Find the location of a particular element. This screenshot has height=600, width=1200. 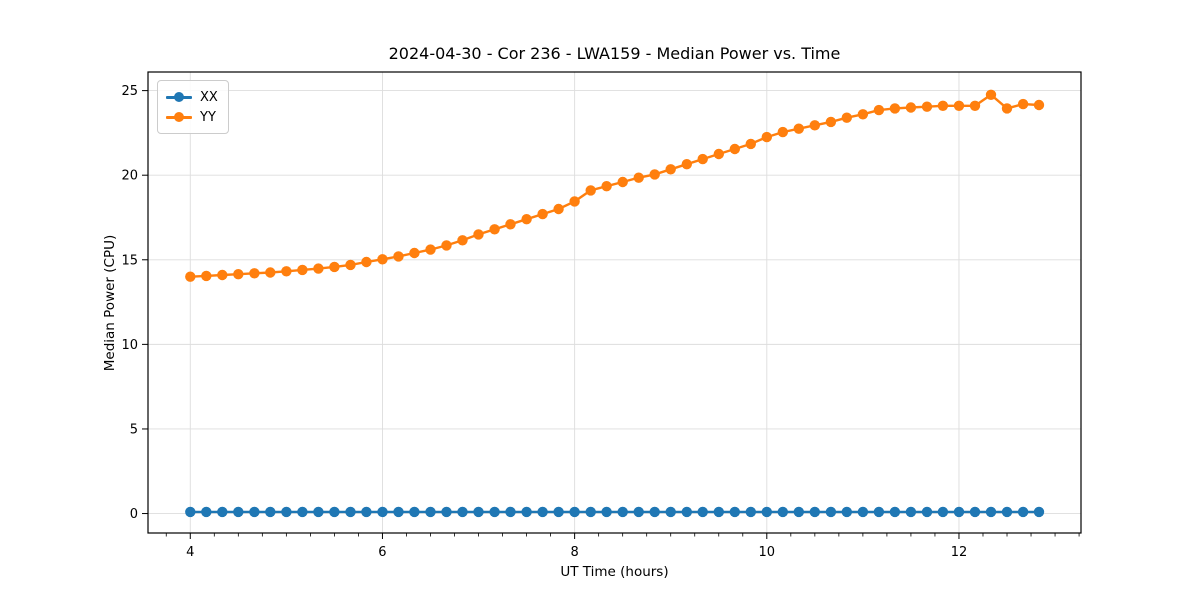

series-xx is located at coordinates (615, 512).